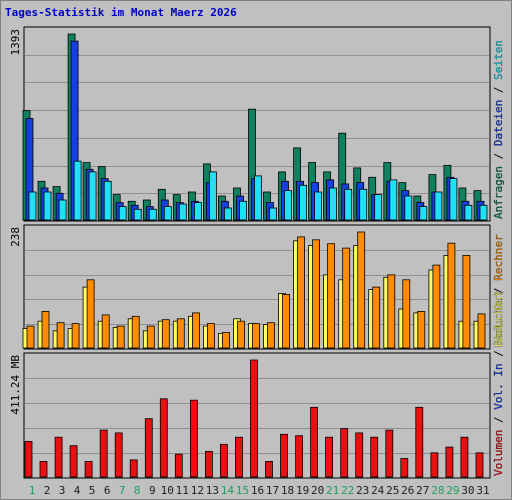 This screenshot has height=500, width=512. Describe the element at coordinates (498, 324) in the screenshot. I see `legend-entry-besuche: Besuche` at that location.